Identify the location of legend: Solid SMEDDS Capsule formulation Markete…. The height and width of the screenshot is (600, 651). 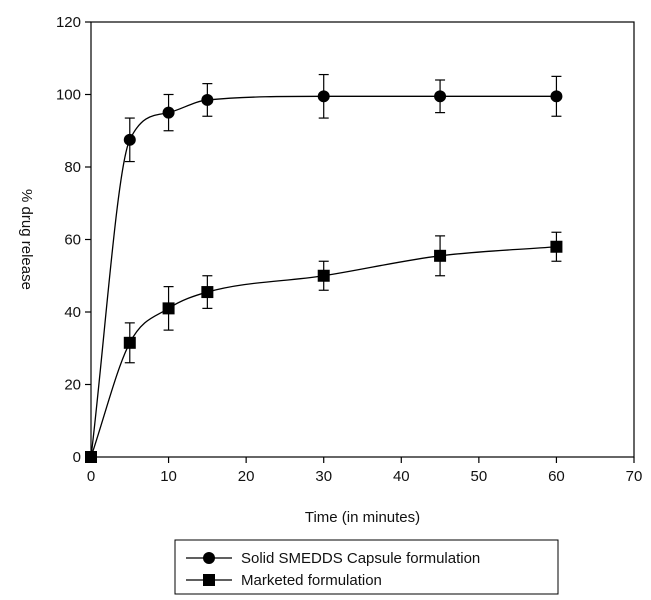
(366, 567).